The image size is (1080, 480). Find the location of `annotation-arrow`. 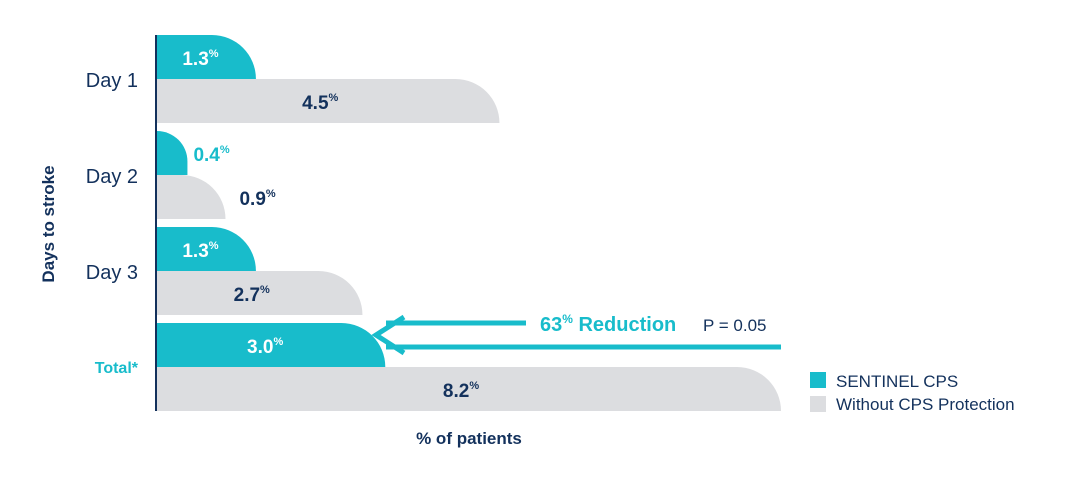

annotation-arrow is located at coordinates (576, 335).